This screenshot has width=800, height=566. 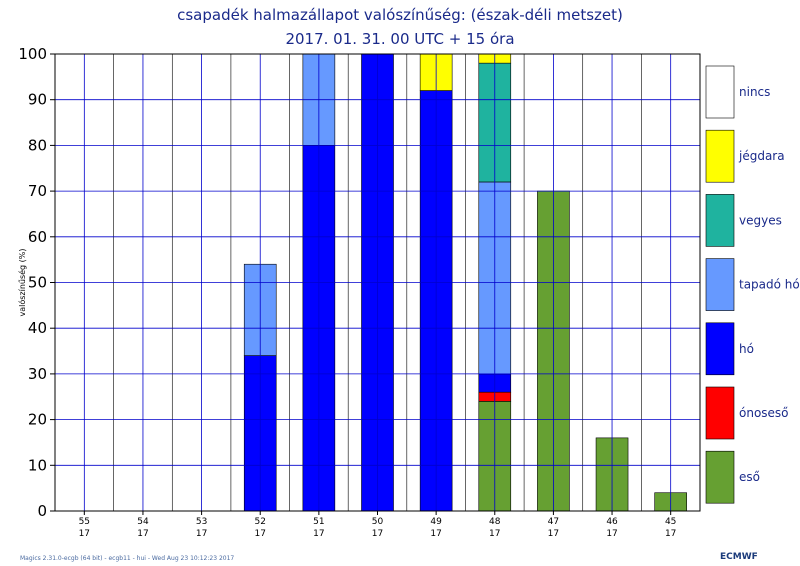 What do you see at coordinates (318, 522) in the screenshot?
I see `x-tick-label-lat: 51` at bounding box center [318, 522].